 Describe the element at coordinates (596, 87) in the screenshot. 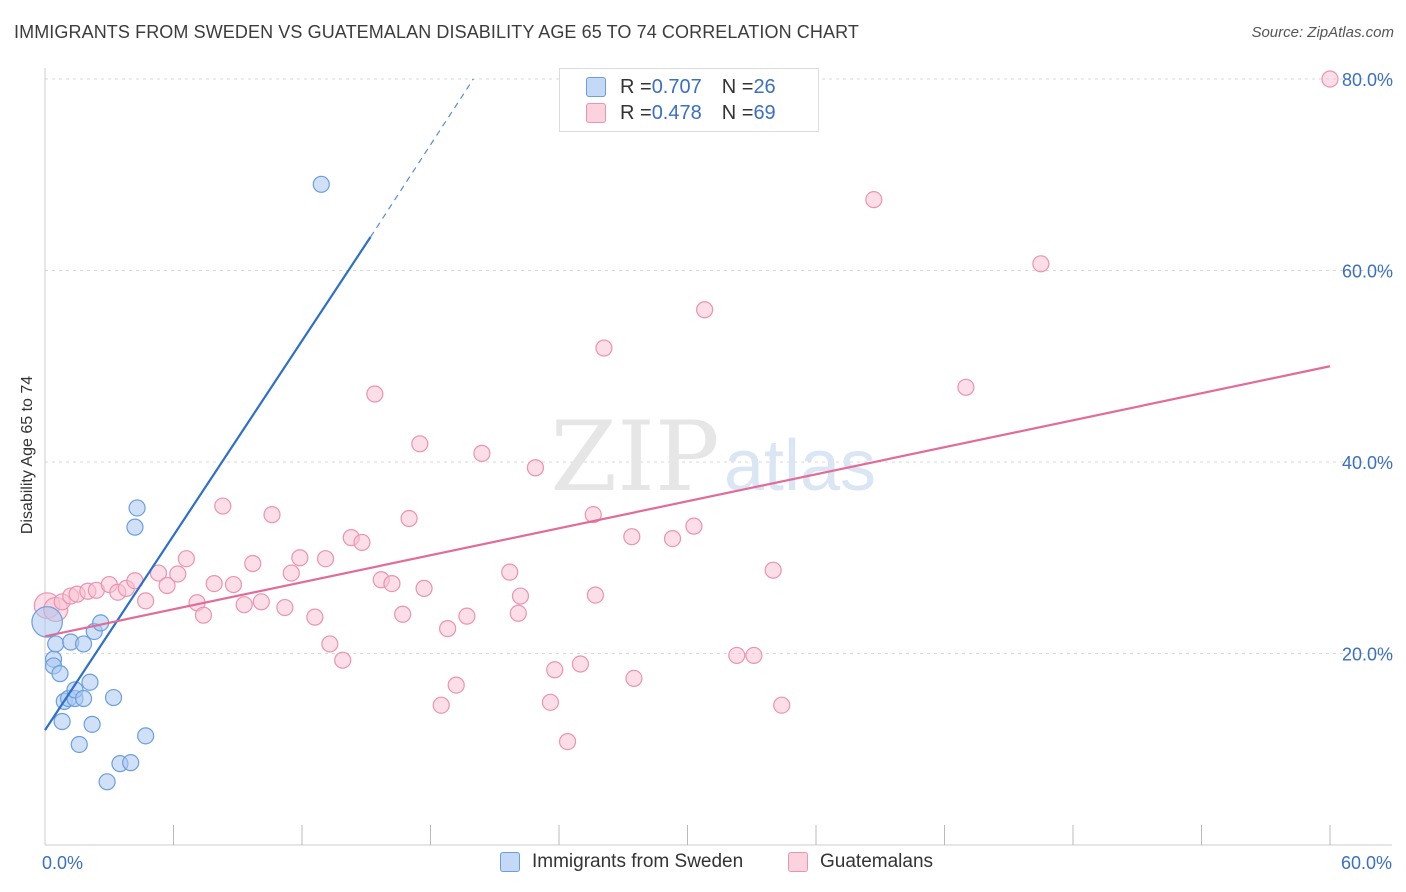

I see `legend-swatch-blue-icon` at that location.